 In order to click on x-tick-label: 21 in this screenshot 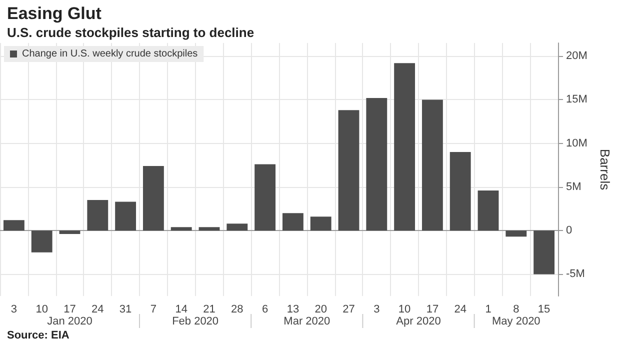, I will do `click(209, 310)`.